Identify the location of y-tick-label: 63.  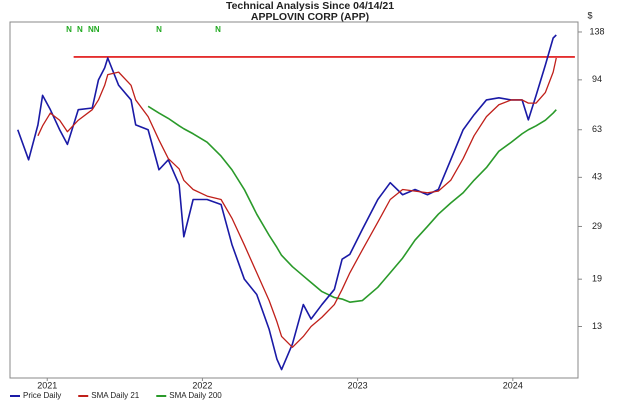
(597, 129).